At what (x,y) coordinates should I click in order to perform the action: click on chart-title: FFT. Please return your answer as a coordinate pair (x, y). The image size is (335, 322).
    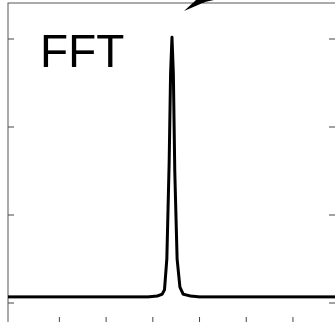
    Looking at the image, I should click on (82, 51).